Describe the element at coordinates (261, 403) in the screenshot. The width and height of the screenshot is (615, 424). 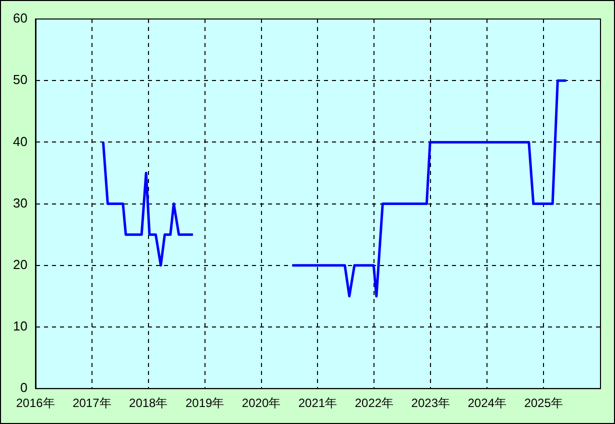
I see `x-tick-label: 2020年` at that location.